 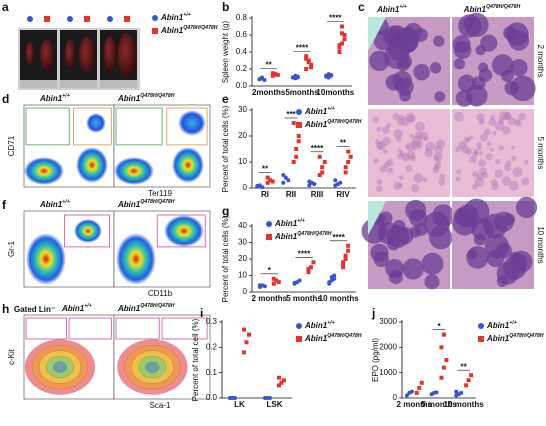 What do you see at coordinates (11, 248) in the screenshot?
I see `flow-ylabel: Gr-1` at bounding box center [11, 248].